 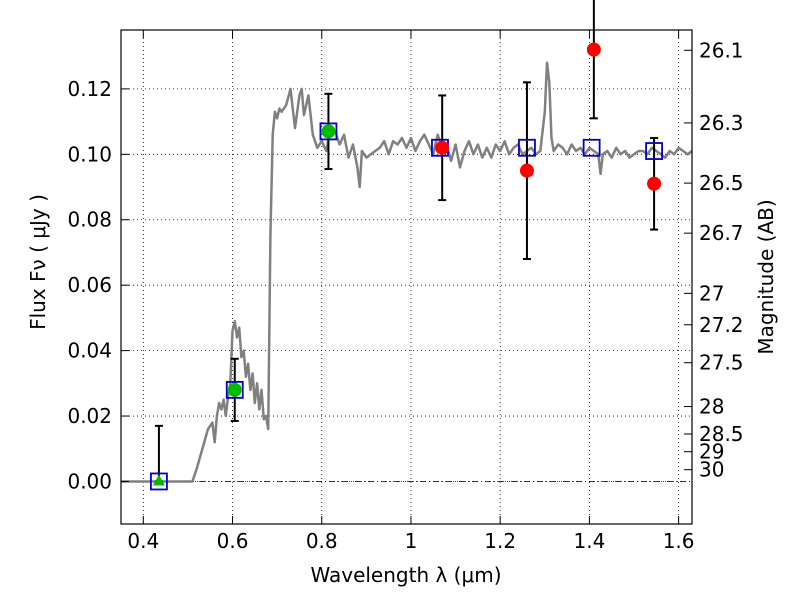 What do you see at coordinates (711, 452) in the screenshot?
I see `y2-tick-label: 29` at bounding box center [711, 452].